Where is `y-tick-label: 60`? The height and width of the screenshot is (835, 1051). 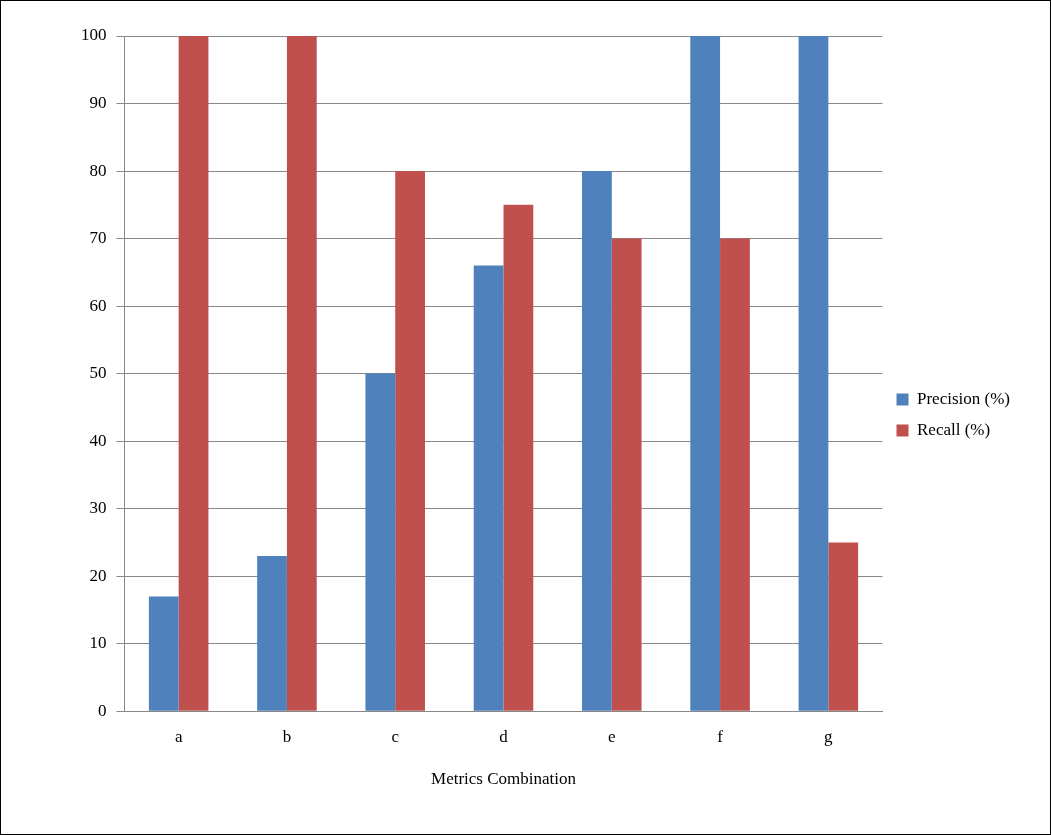
y-tick-label: 60 is located at coordinates (98, 305).